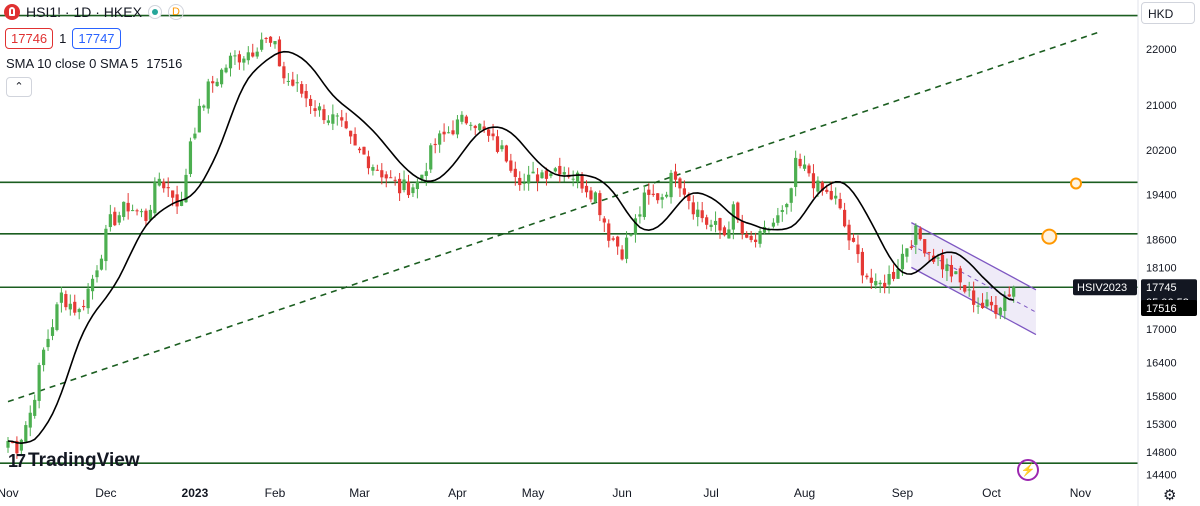 The height and width of the screenshot is (506, 1200). What do you see at coordinates (1161, 397) in the screenshot?
I see `price-tick-label: 15800` at bounding box center [1161, 397].